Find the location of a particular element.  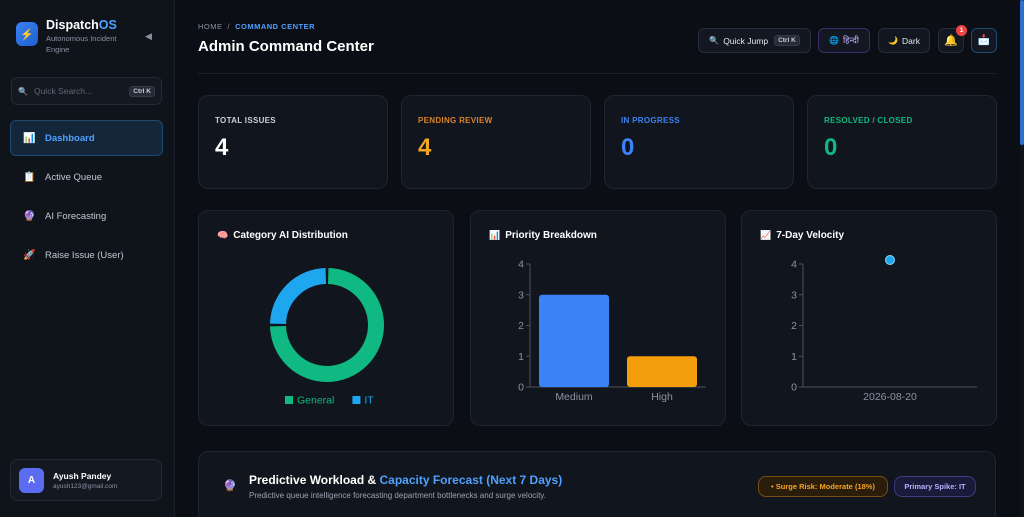

breadcrumb-current: COMMAND CENTER is located at coordinates (275, 26).